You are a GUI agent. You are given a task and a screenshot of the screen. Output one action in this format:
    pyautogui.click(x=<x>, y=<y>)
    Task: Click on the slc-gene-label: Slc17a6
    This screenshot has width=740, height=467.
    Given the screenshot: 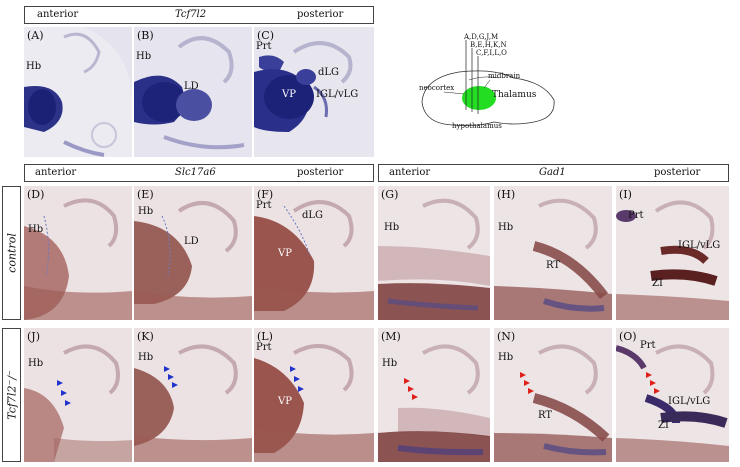 What is the action you would take?
    pyautogui.click(x=195, y=172)
    